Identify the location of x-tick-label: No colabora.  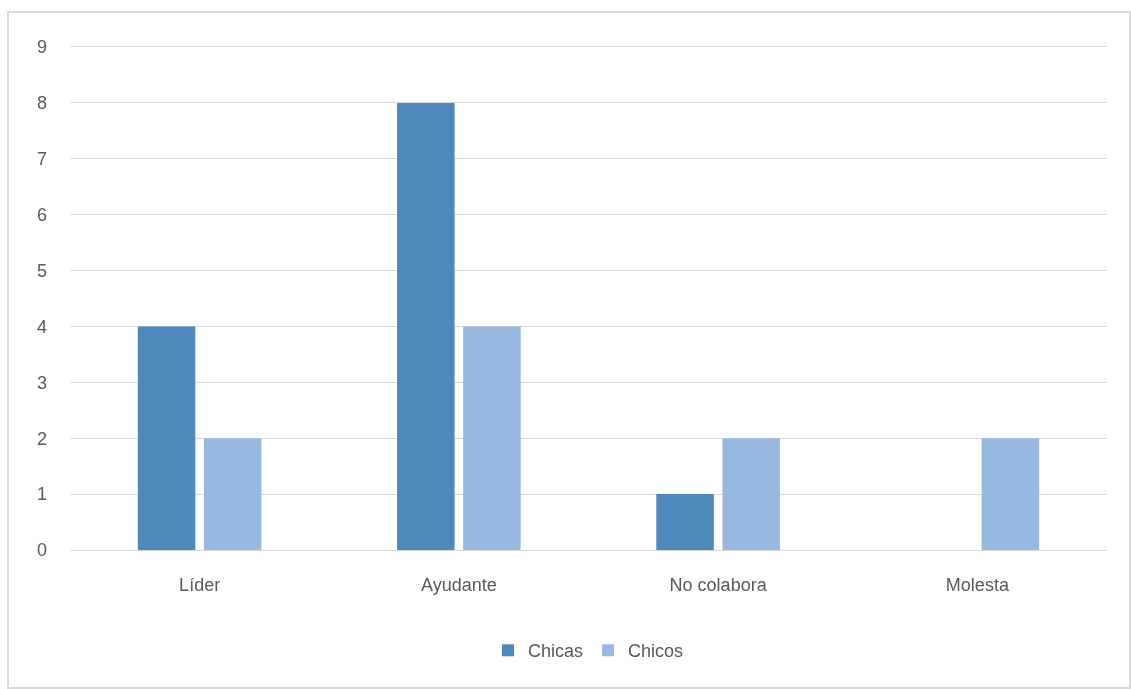
(718, 584).